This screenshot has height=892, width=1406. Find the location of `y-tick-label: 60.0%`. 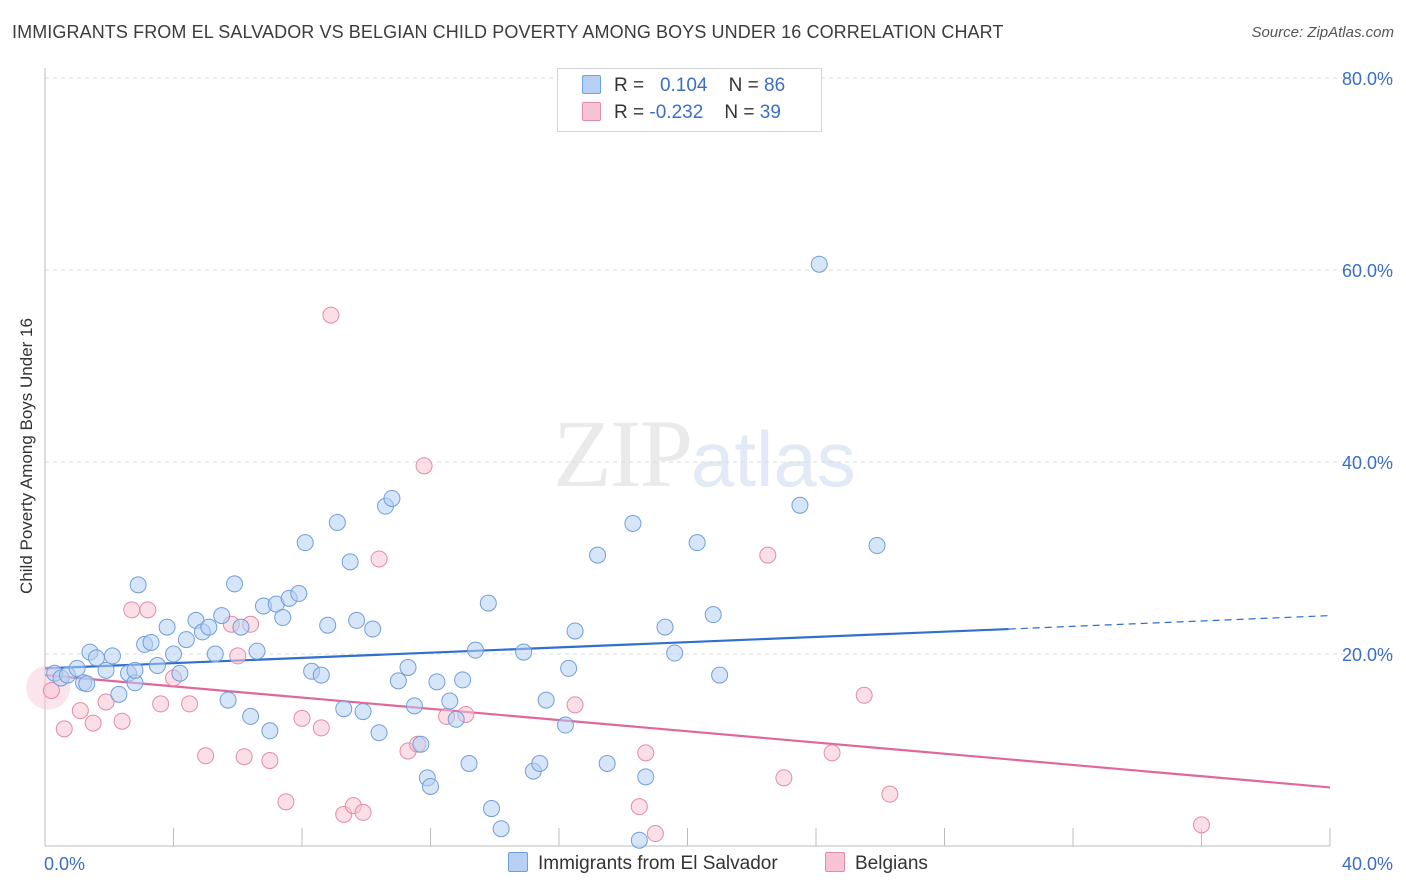

y-tick-label: 60.0% is located at coordinates (1367, 271).